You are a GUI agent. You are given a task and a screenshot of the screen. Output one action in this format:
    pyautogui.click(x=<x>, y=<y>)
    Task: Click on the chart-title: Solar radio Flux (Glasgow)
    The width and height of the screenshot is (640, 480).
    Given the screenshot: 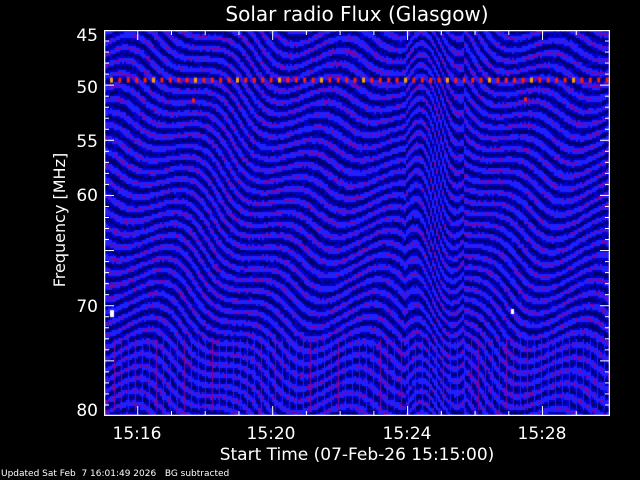 What is the action you would take?
    pyautogui.click(x=357, y=14)
    